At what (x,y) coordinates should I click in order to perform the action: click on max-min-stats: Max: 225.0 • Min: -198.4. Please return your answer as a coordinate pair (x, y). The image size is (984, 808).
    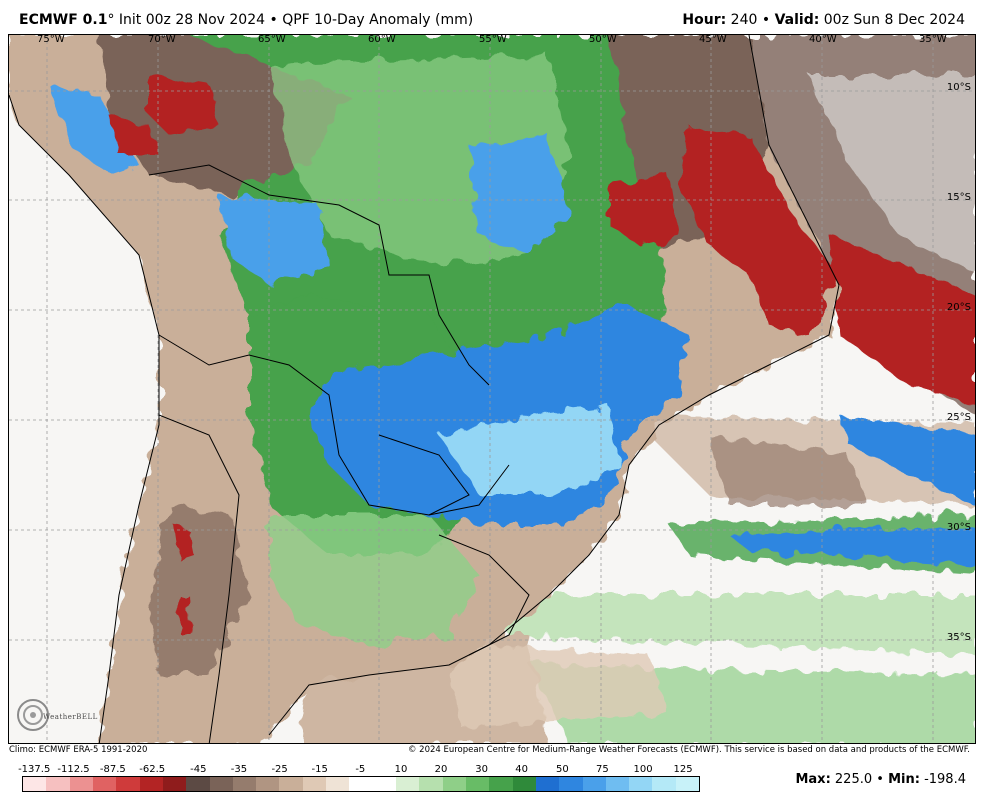
    Looking at the image, I should click on (880, 779).